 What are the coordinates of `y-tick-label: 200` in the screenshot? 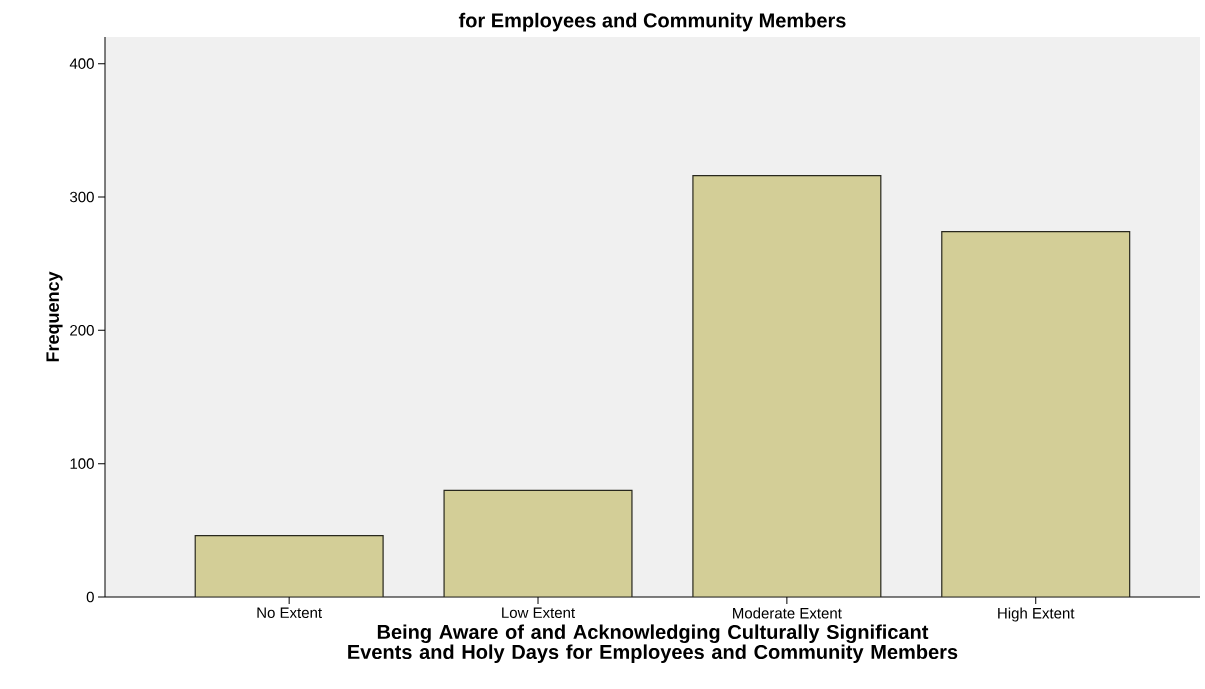 It's located at (82, 330).